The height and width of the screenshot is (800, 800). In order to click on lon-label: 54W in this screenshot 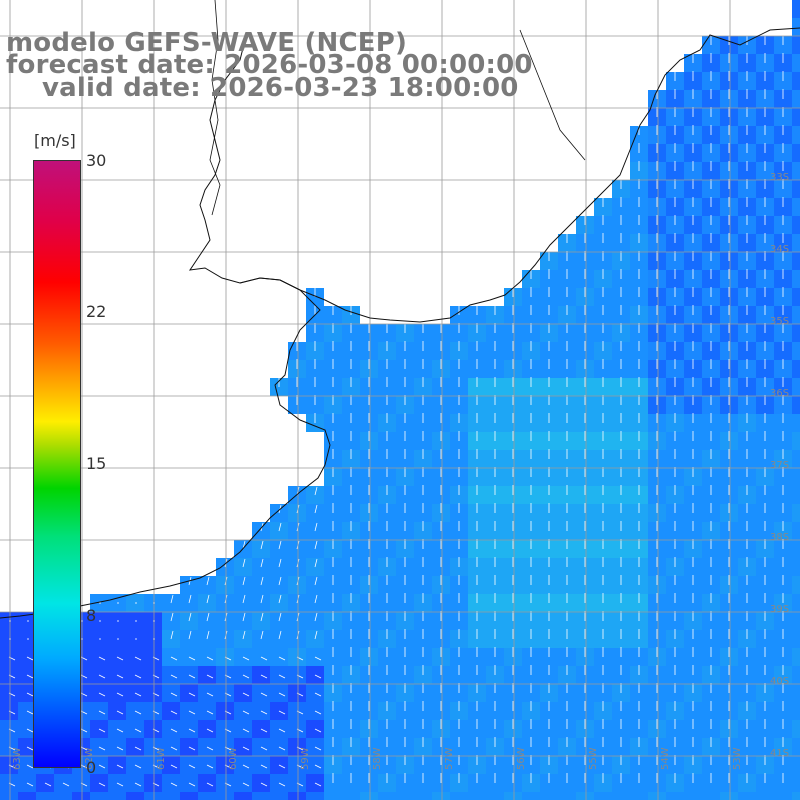, I will do `click(665, 758)`.